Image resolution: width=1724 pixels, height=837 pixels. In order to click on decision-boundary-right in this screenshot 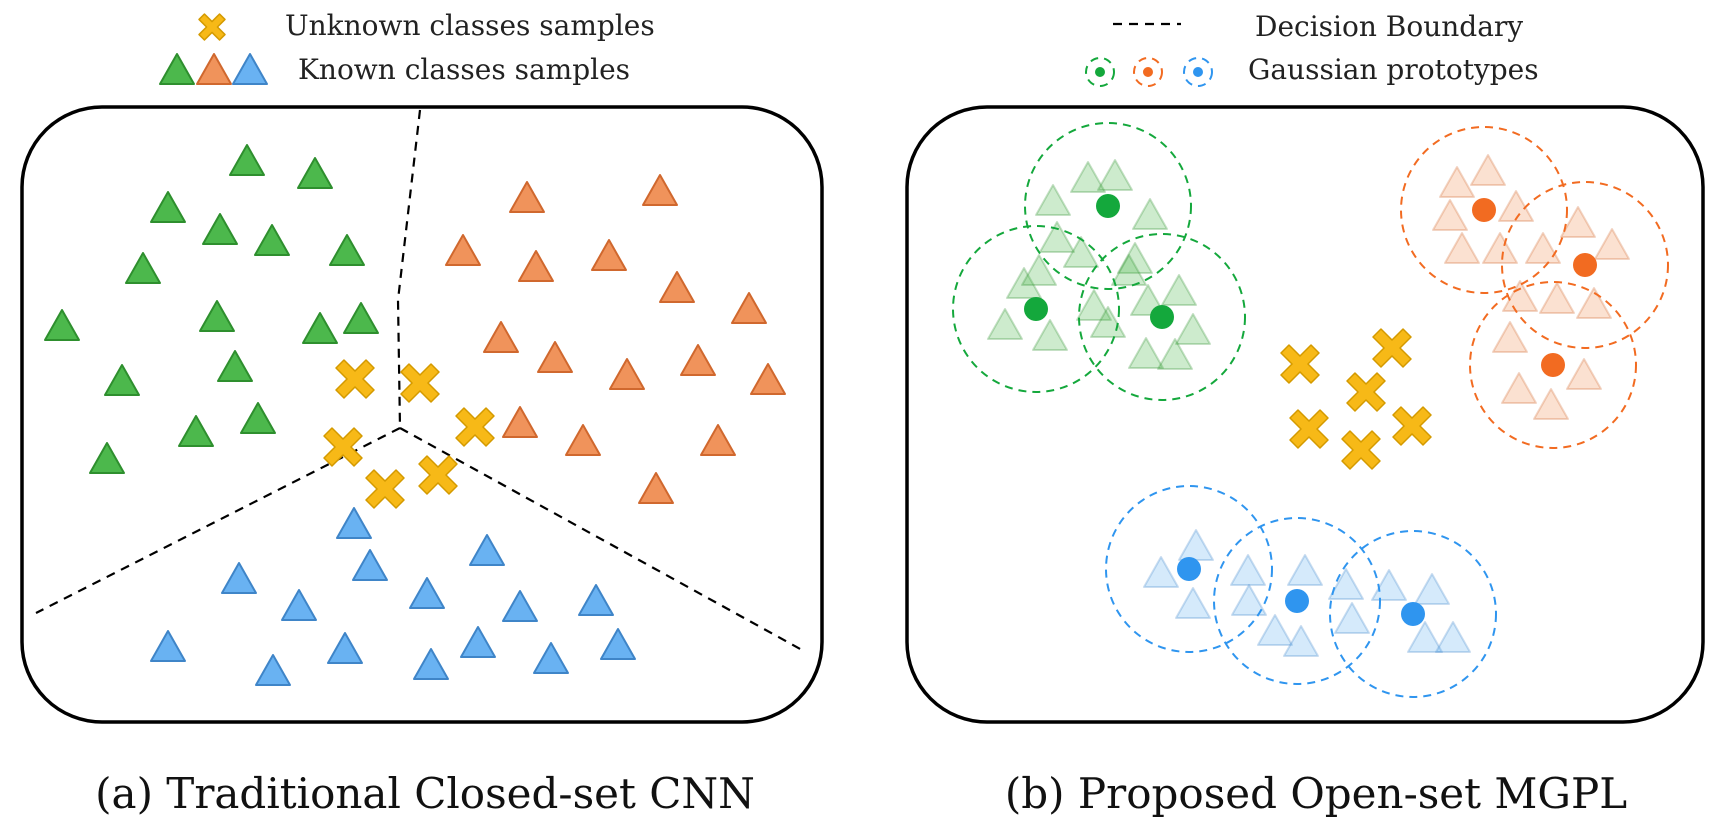, I will do `click(601, 539)`.